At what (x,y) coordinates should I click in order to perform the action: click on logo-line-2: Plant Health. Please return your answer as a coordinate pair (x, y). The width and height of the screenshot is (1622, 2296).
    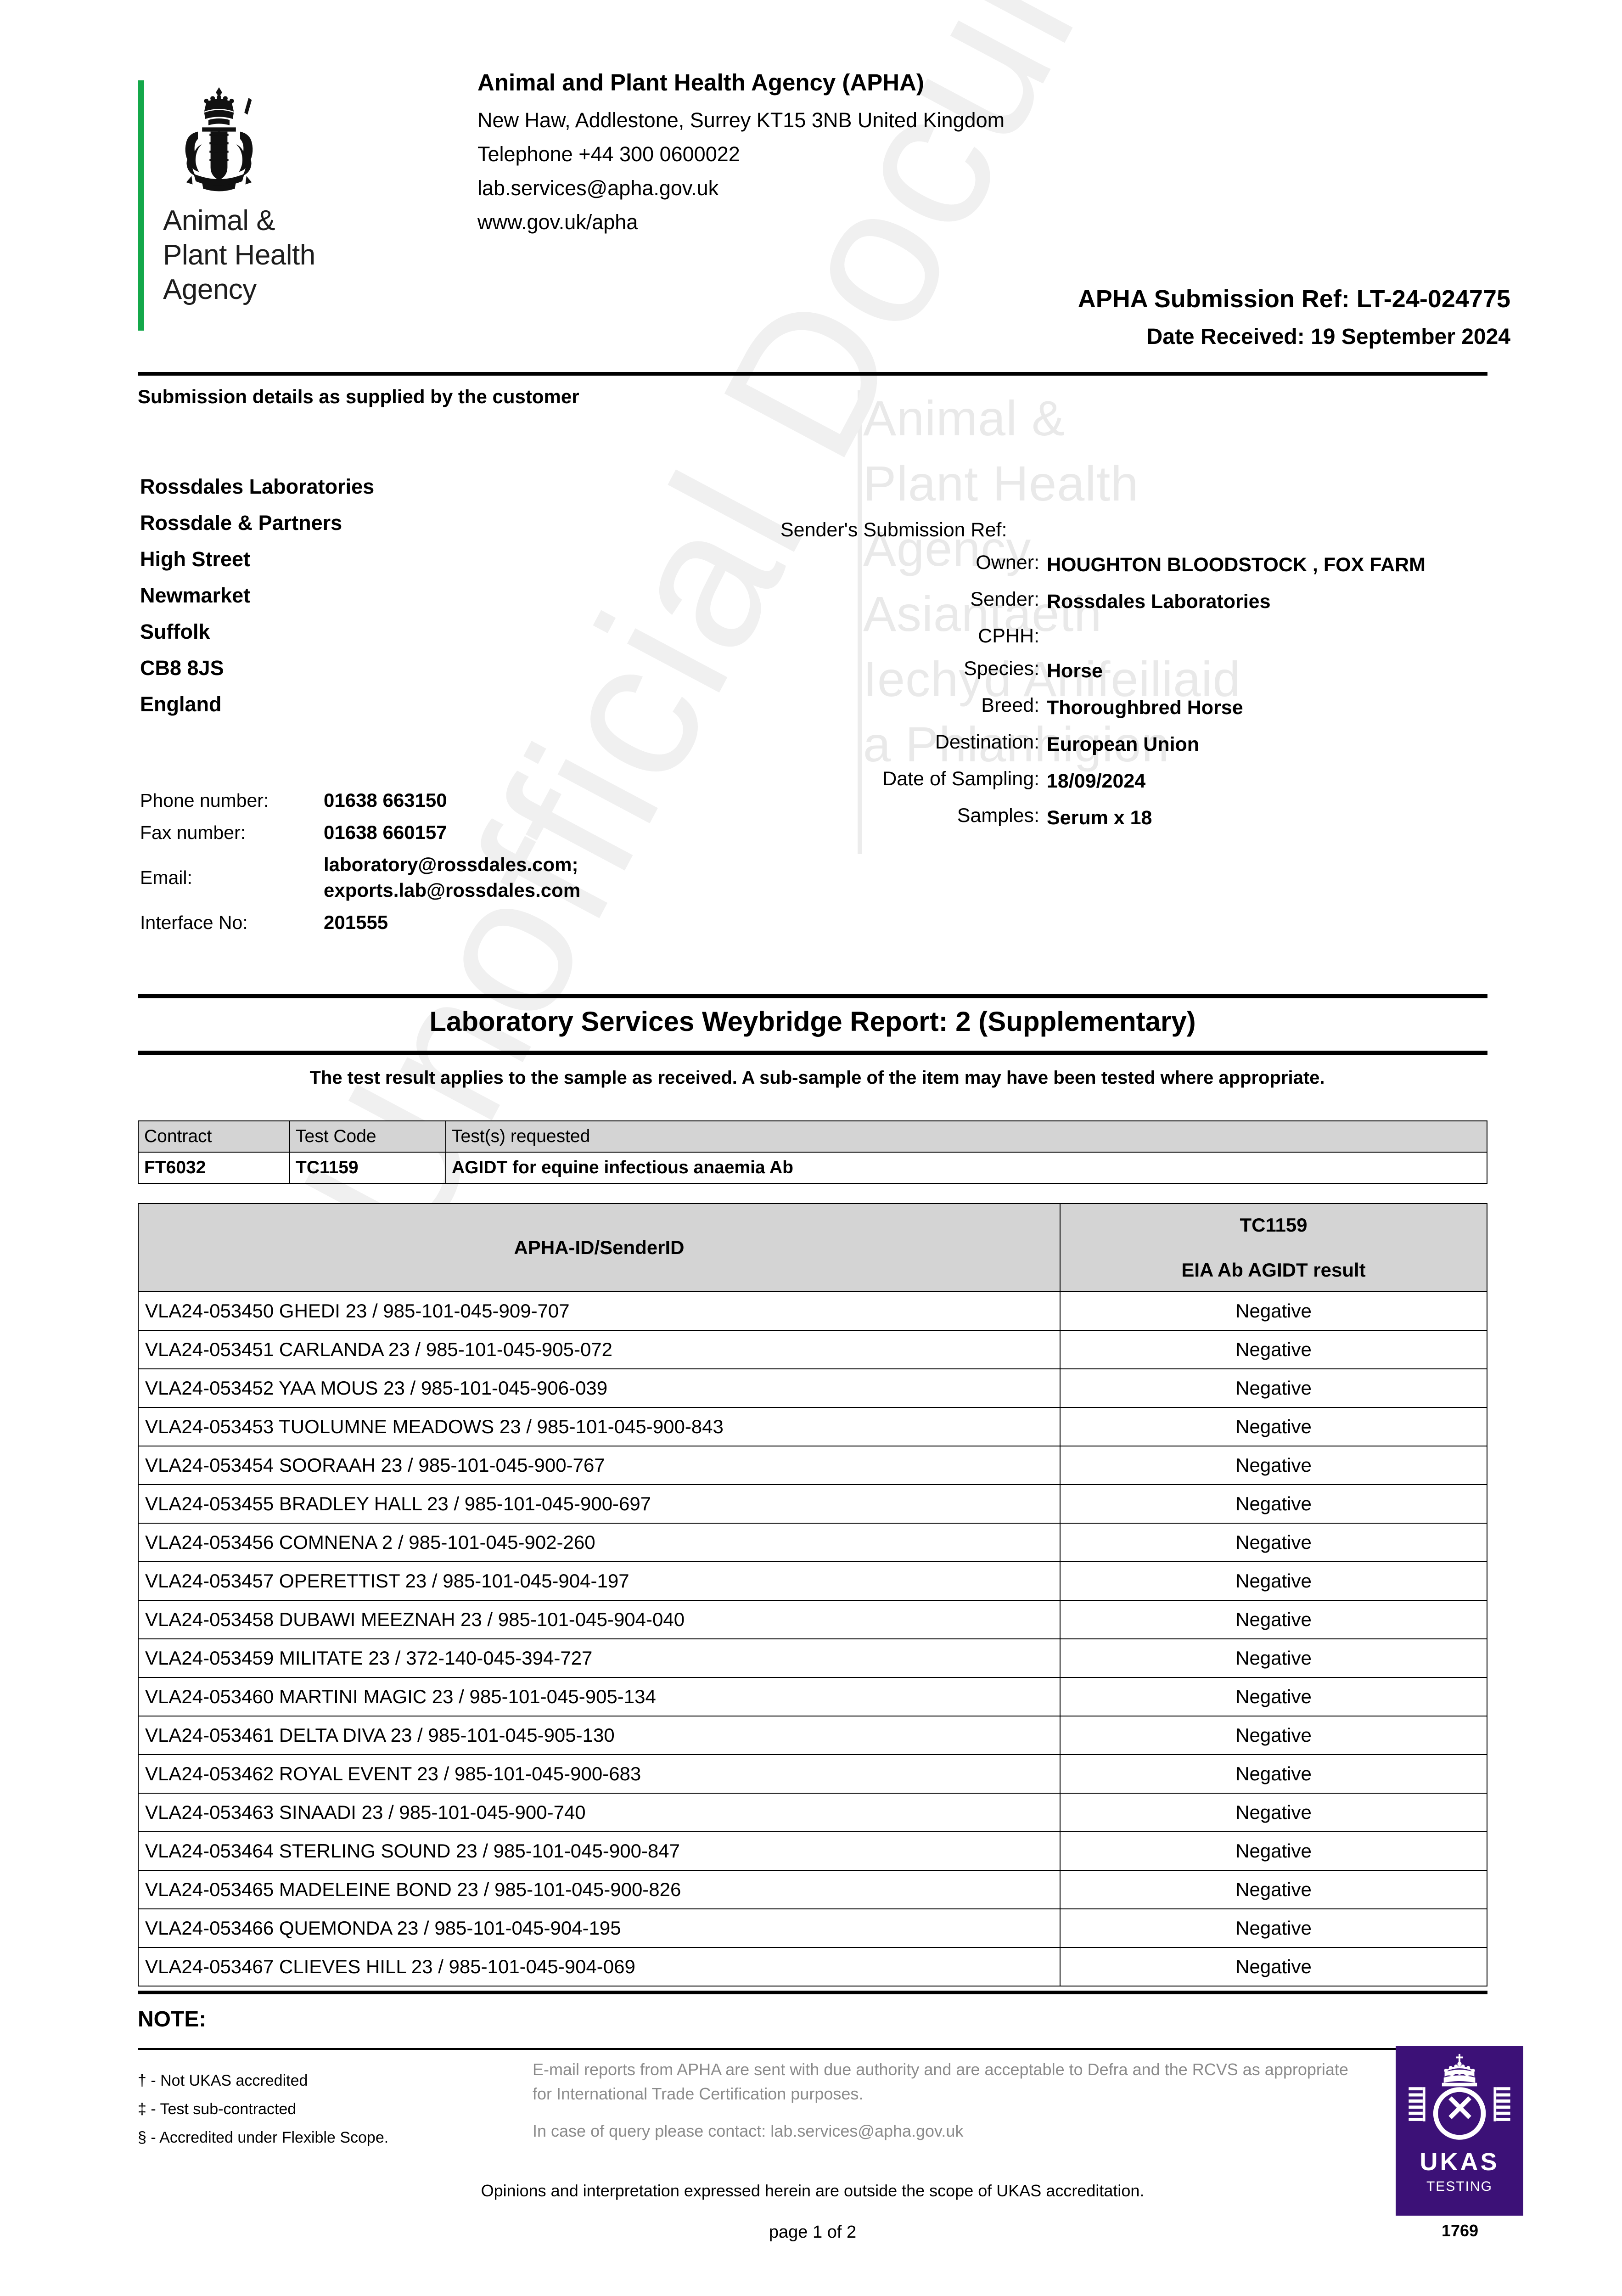
    Looking at the image, I should click on (239, 255).